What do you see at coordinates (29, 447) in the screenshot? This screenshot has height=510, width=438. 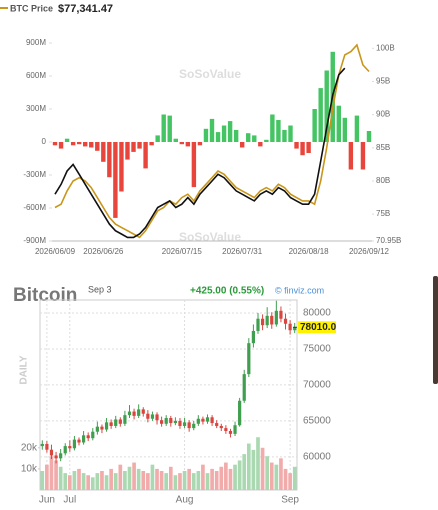 I see `volume-tick-label: 20k` at bounding box center [29, 447].